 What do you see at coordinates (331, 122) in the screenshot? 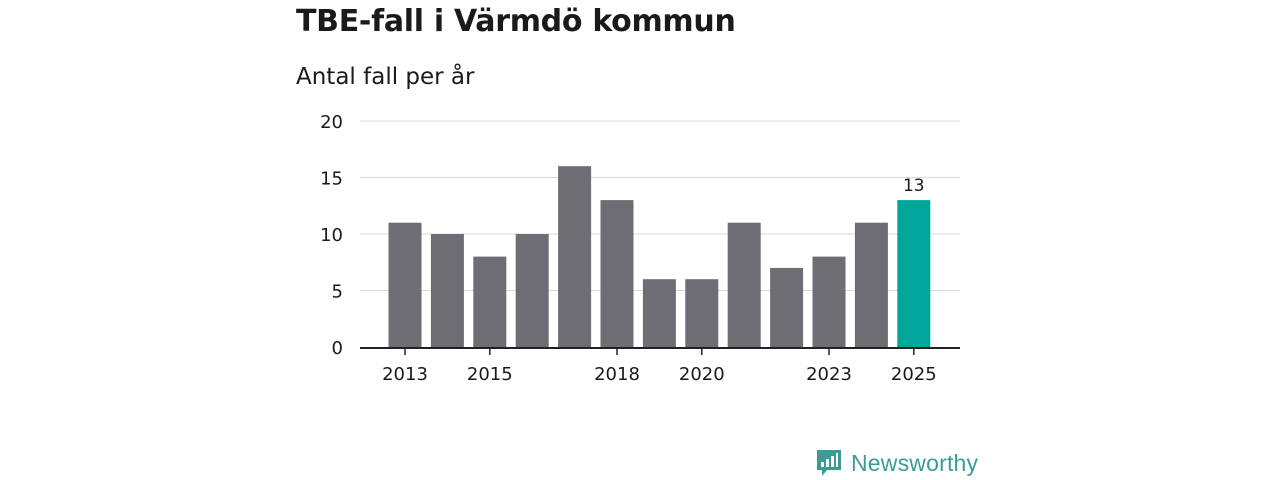
I see `y-tick-label-20: 20` at bounding box center [331, 122].